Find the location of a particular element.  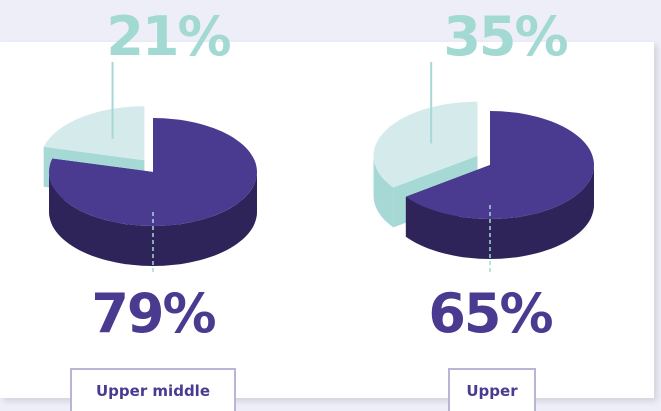

tab-button: Upper middle is located at coordinates (153, 389).